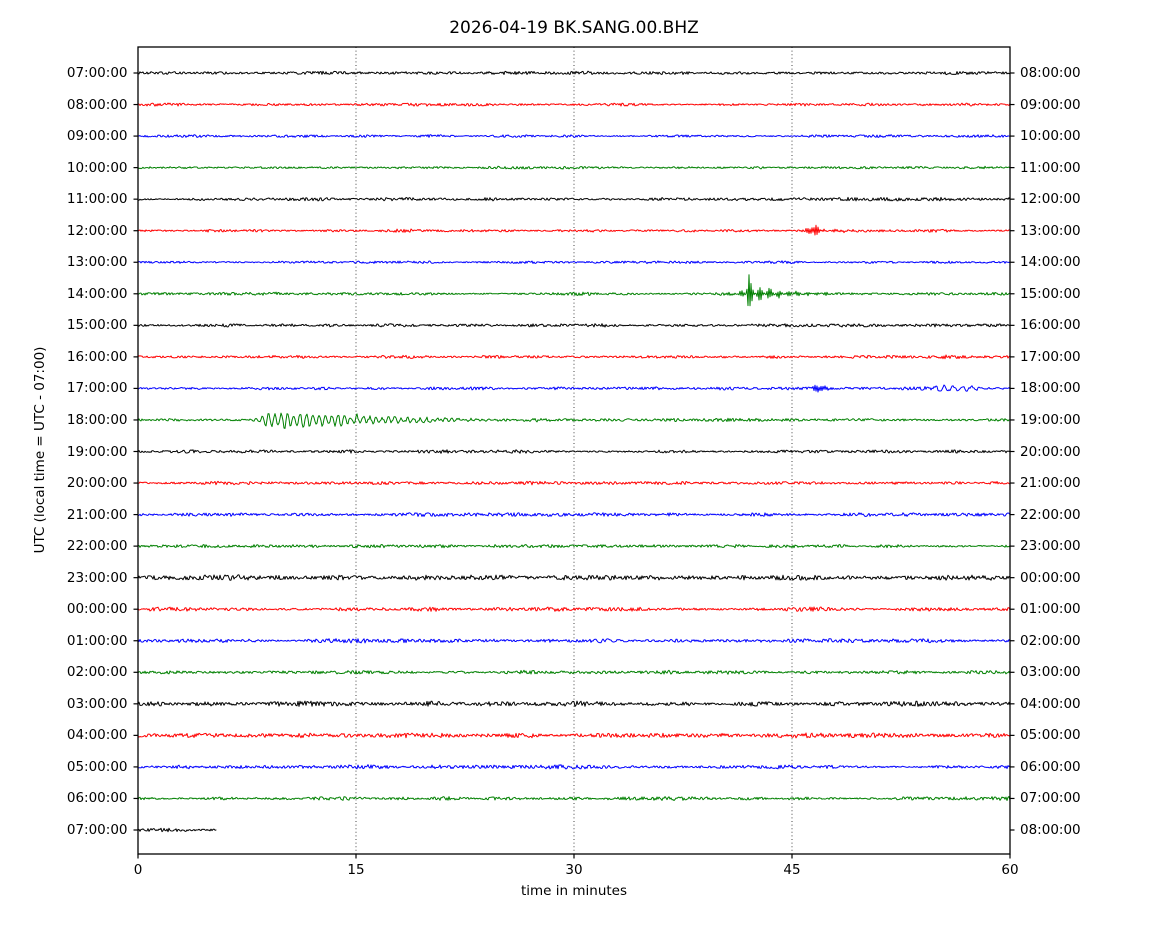 The image size is (1150, 950). What do you see at coordinates (1050, 703) in the screenshot?
I see `local-time-label: 04:00:00` at bounding box center [1050, 703].